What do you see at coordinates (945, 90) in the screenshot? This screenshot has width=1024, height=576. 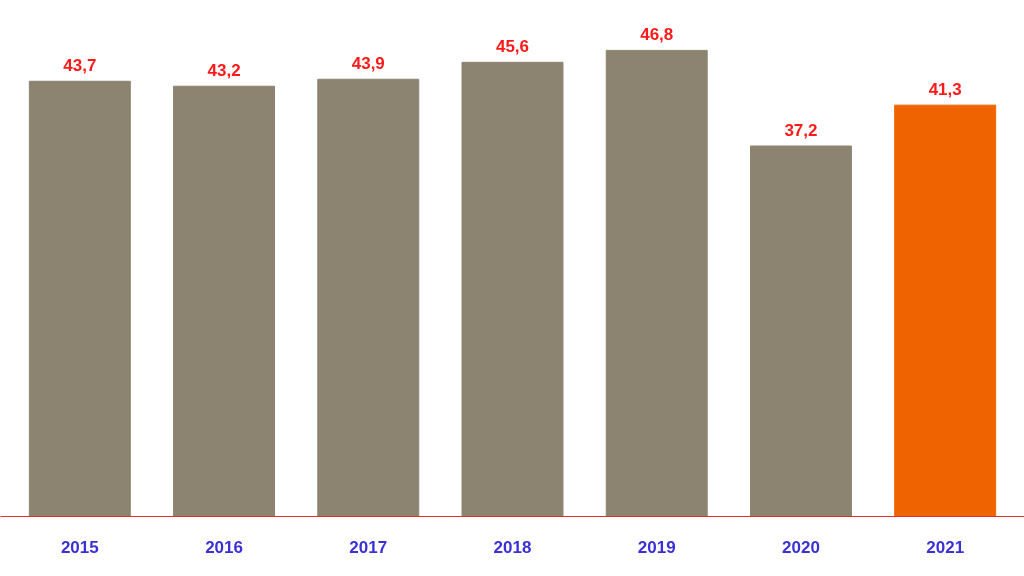 I see `data-label: 41,3` at bounding box center [945, 90].